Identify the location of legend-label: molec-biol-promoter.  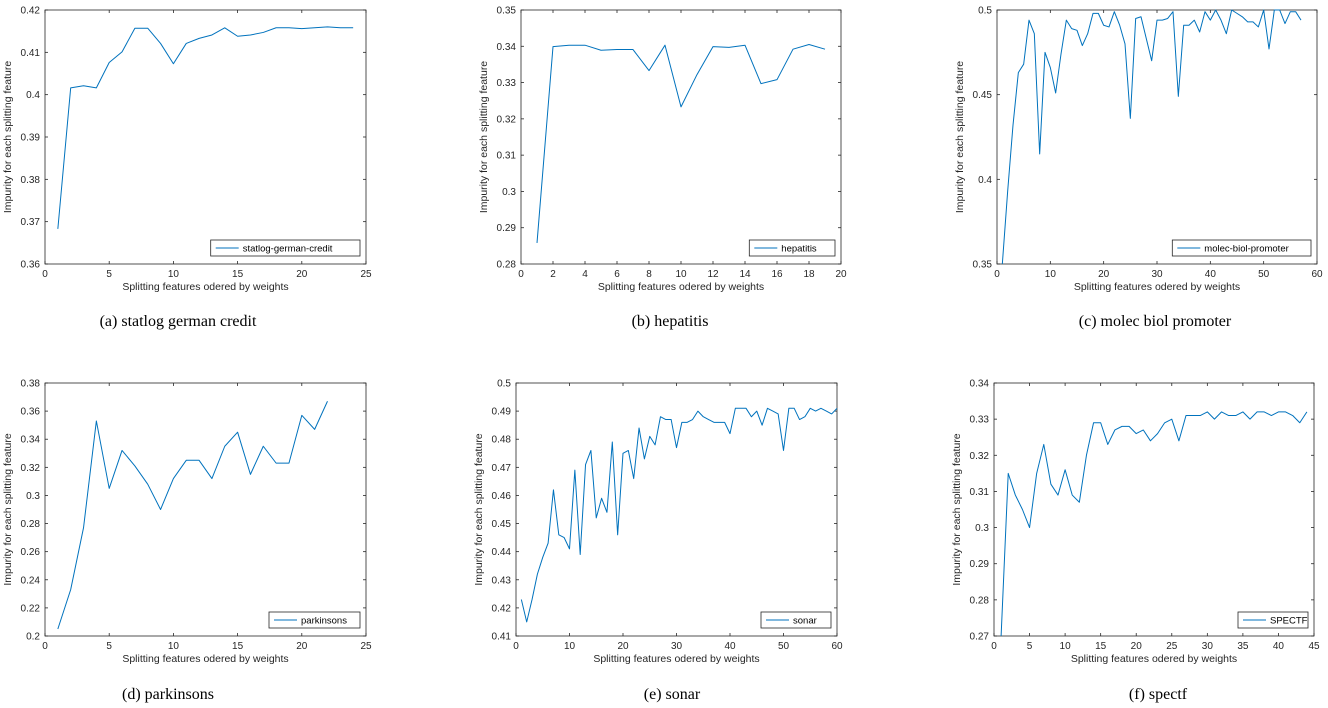
(1246, 249).